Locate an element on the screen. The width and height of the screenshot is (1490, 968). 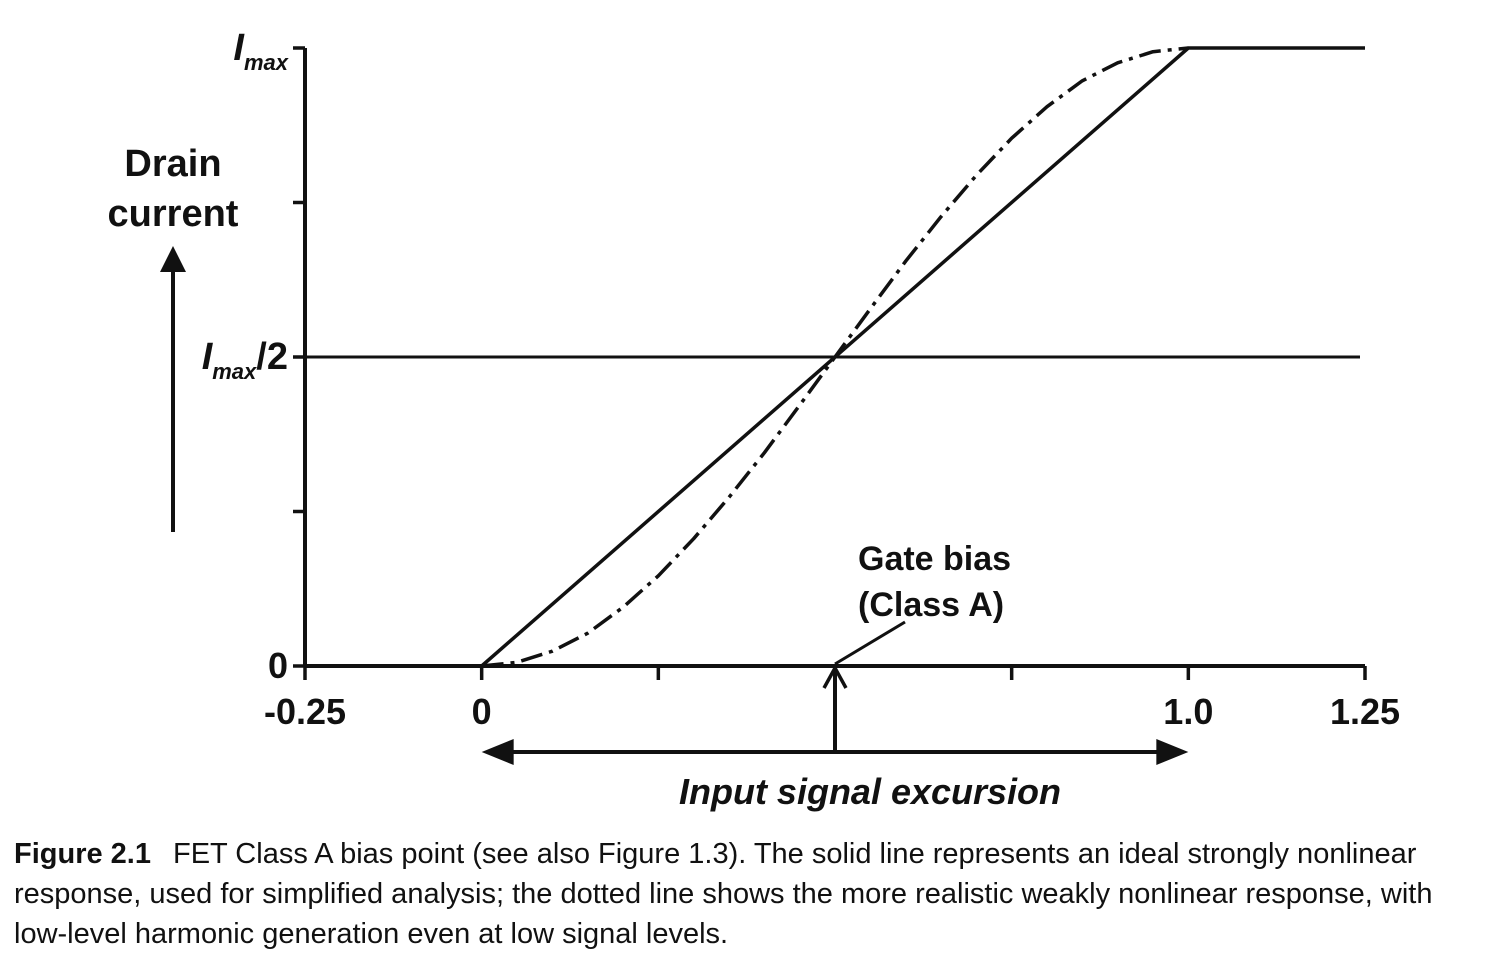
y-axis-arrow-head is located at coordinates (173, 259).